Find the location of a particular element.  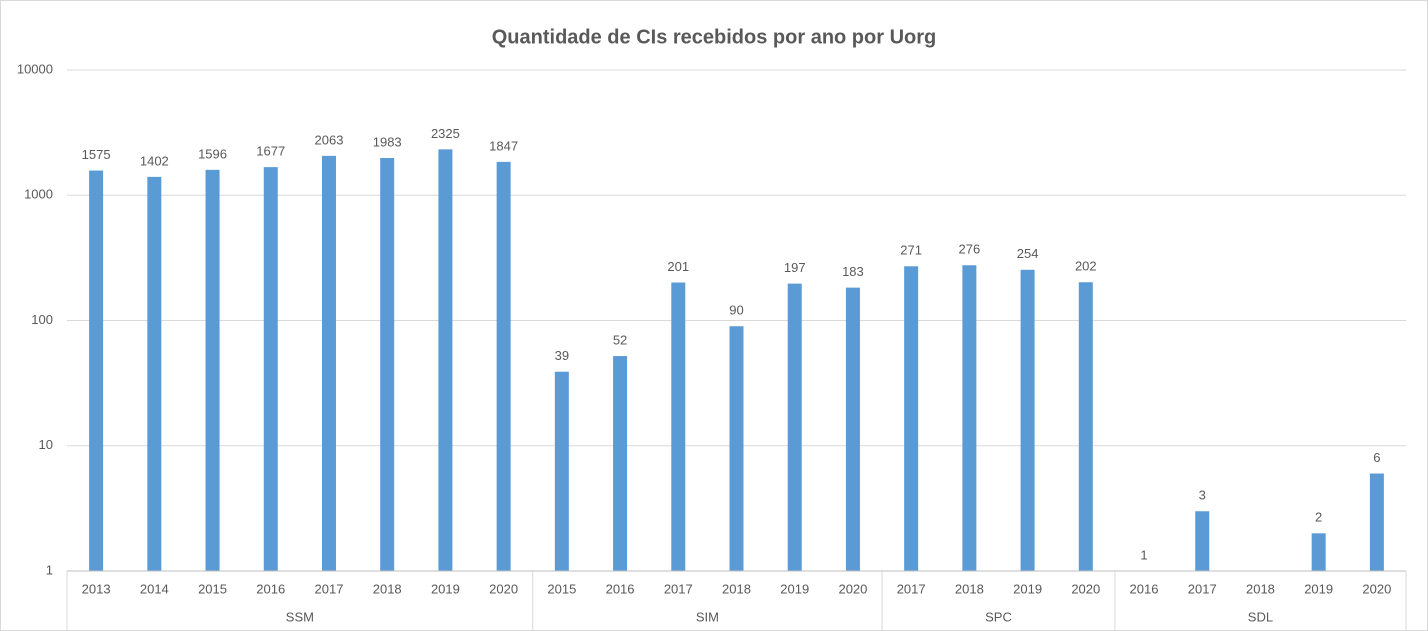

data-label: 3 is located at coordinates (1202, 495).